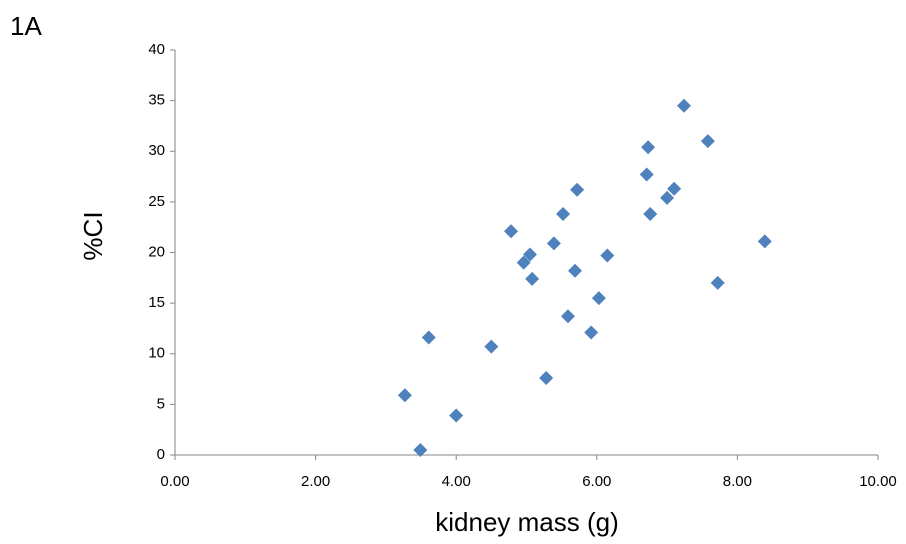 The image size is (906, 544). I want to click on x-tick-label: 2.00, so click(315, 481).